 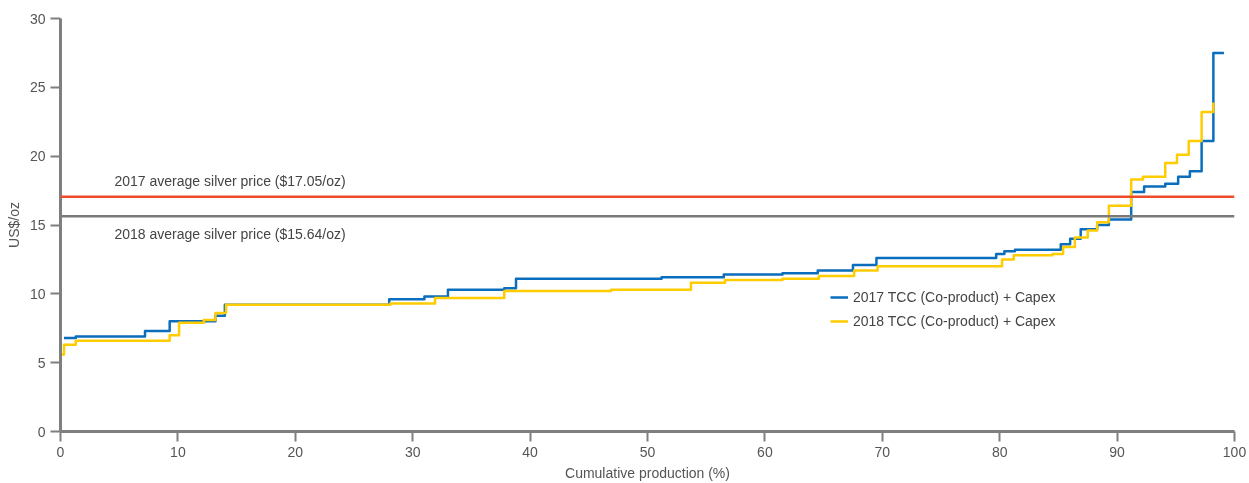 I want to click on legend-label: 2017 TCC (Co-product) + Capex, so click(x=954, y=297).